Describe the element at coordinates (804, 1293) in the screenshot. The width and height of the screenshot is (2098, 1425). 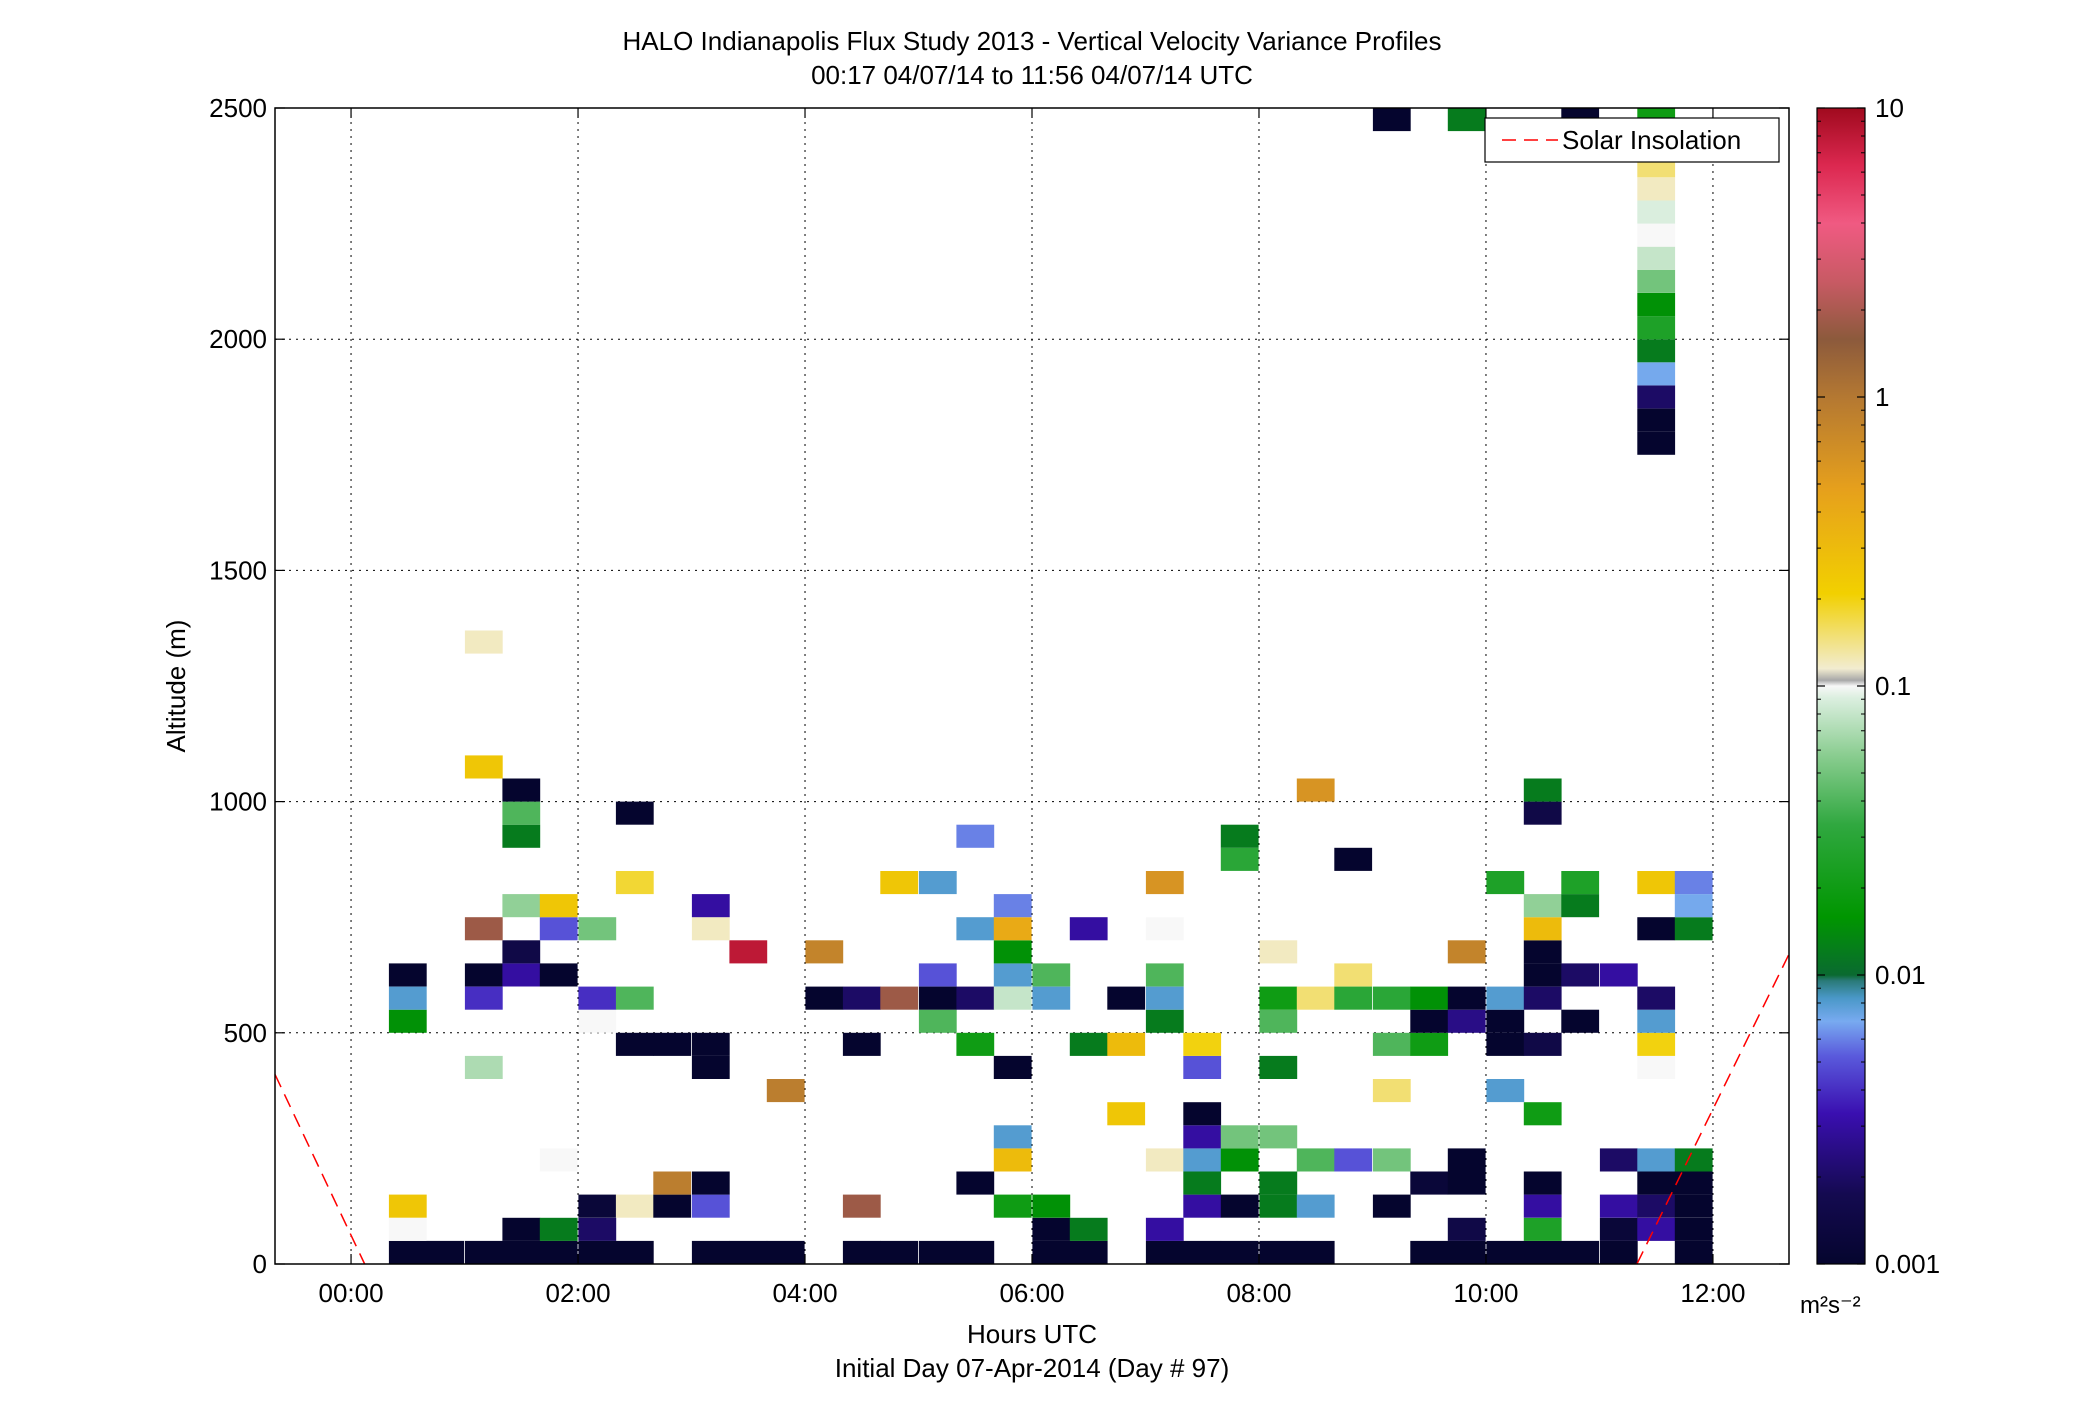
I see `x-tick-label: 04:00` at that location.